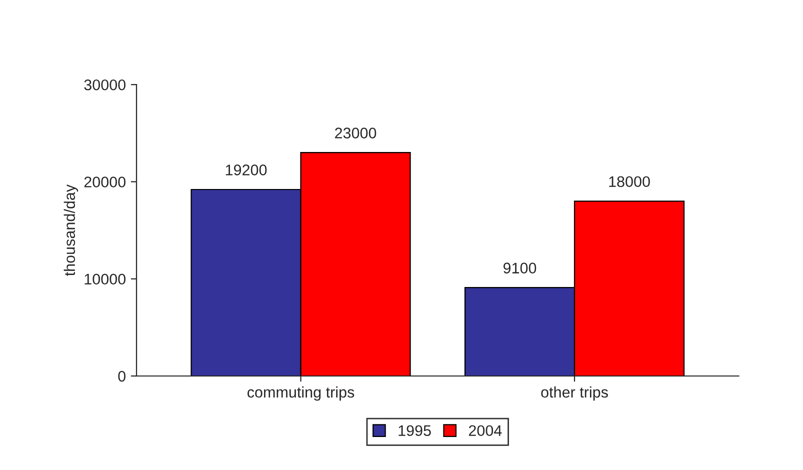 Image resolution: width=803 pixels, height=470 pixels. I want to click on y-tick-label: 10000, so click(105, 279).